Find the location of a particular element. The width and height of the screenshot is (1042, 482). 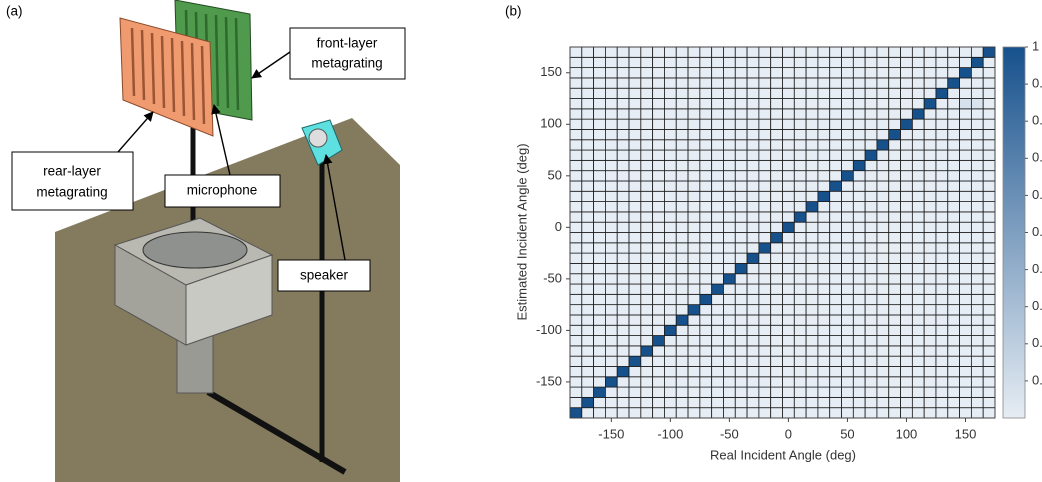

label-box is located at coordinates (324, 275).